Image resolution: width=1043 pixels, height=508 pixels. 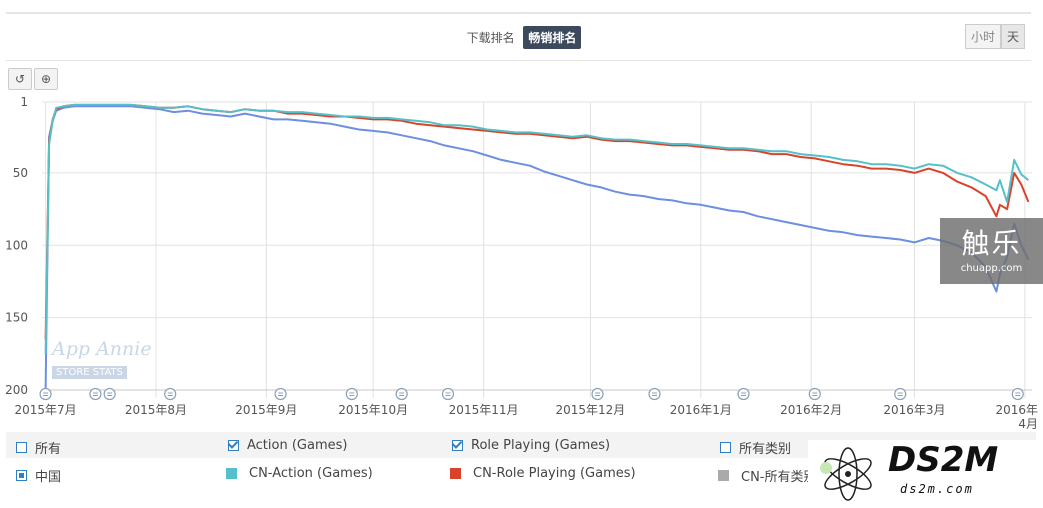 What do you see at coordinates (554, 473) in the screenshot?
I see `legend-label: CN-Role Playing (Games)` at bounding box center [554, 473].